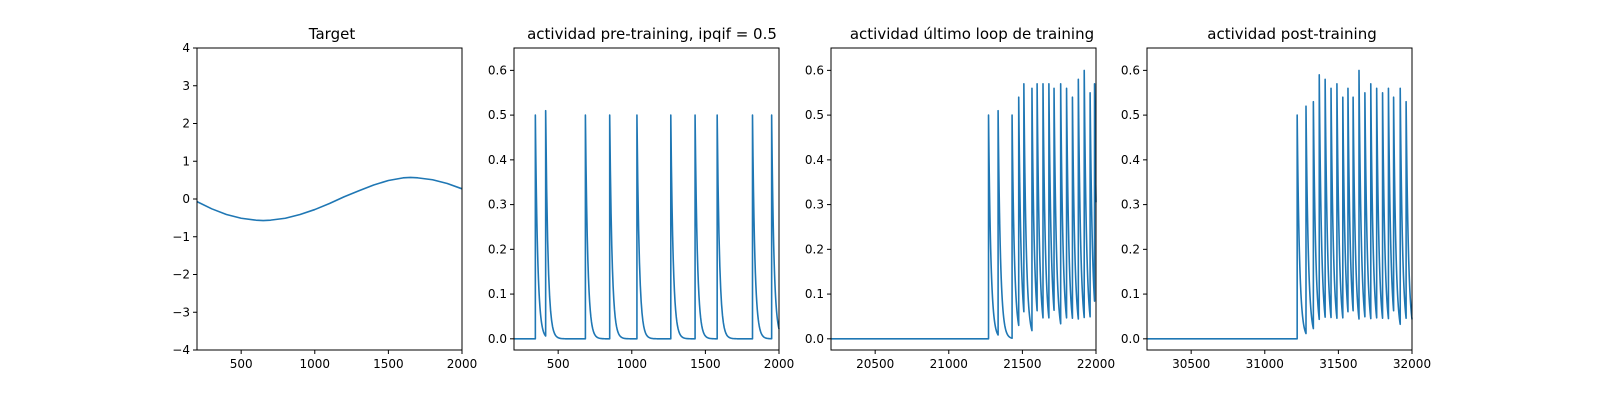  Describe the element at coordinates (972, 34) in the screenshot. I see `panel-last-training-loop-title: actividad último loop de training` at that location.